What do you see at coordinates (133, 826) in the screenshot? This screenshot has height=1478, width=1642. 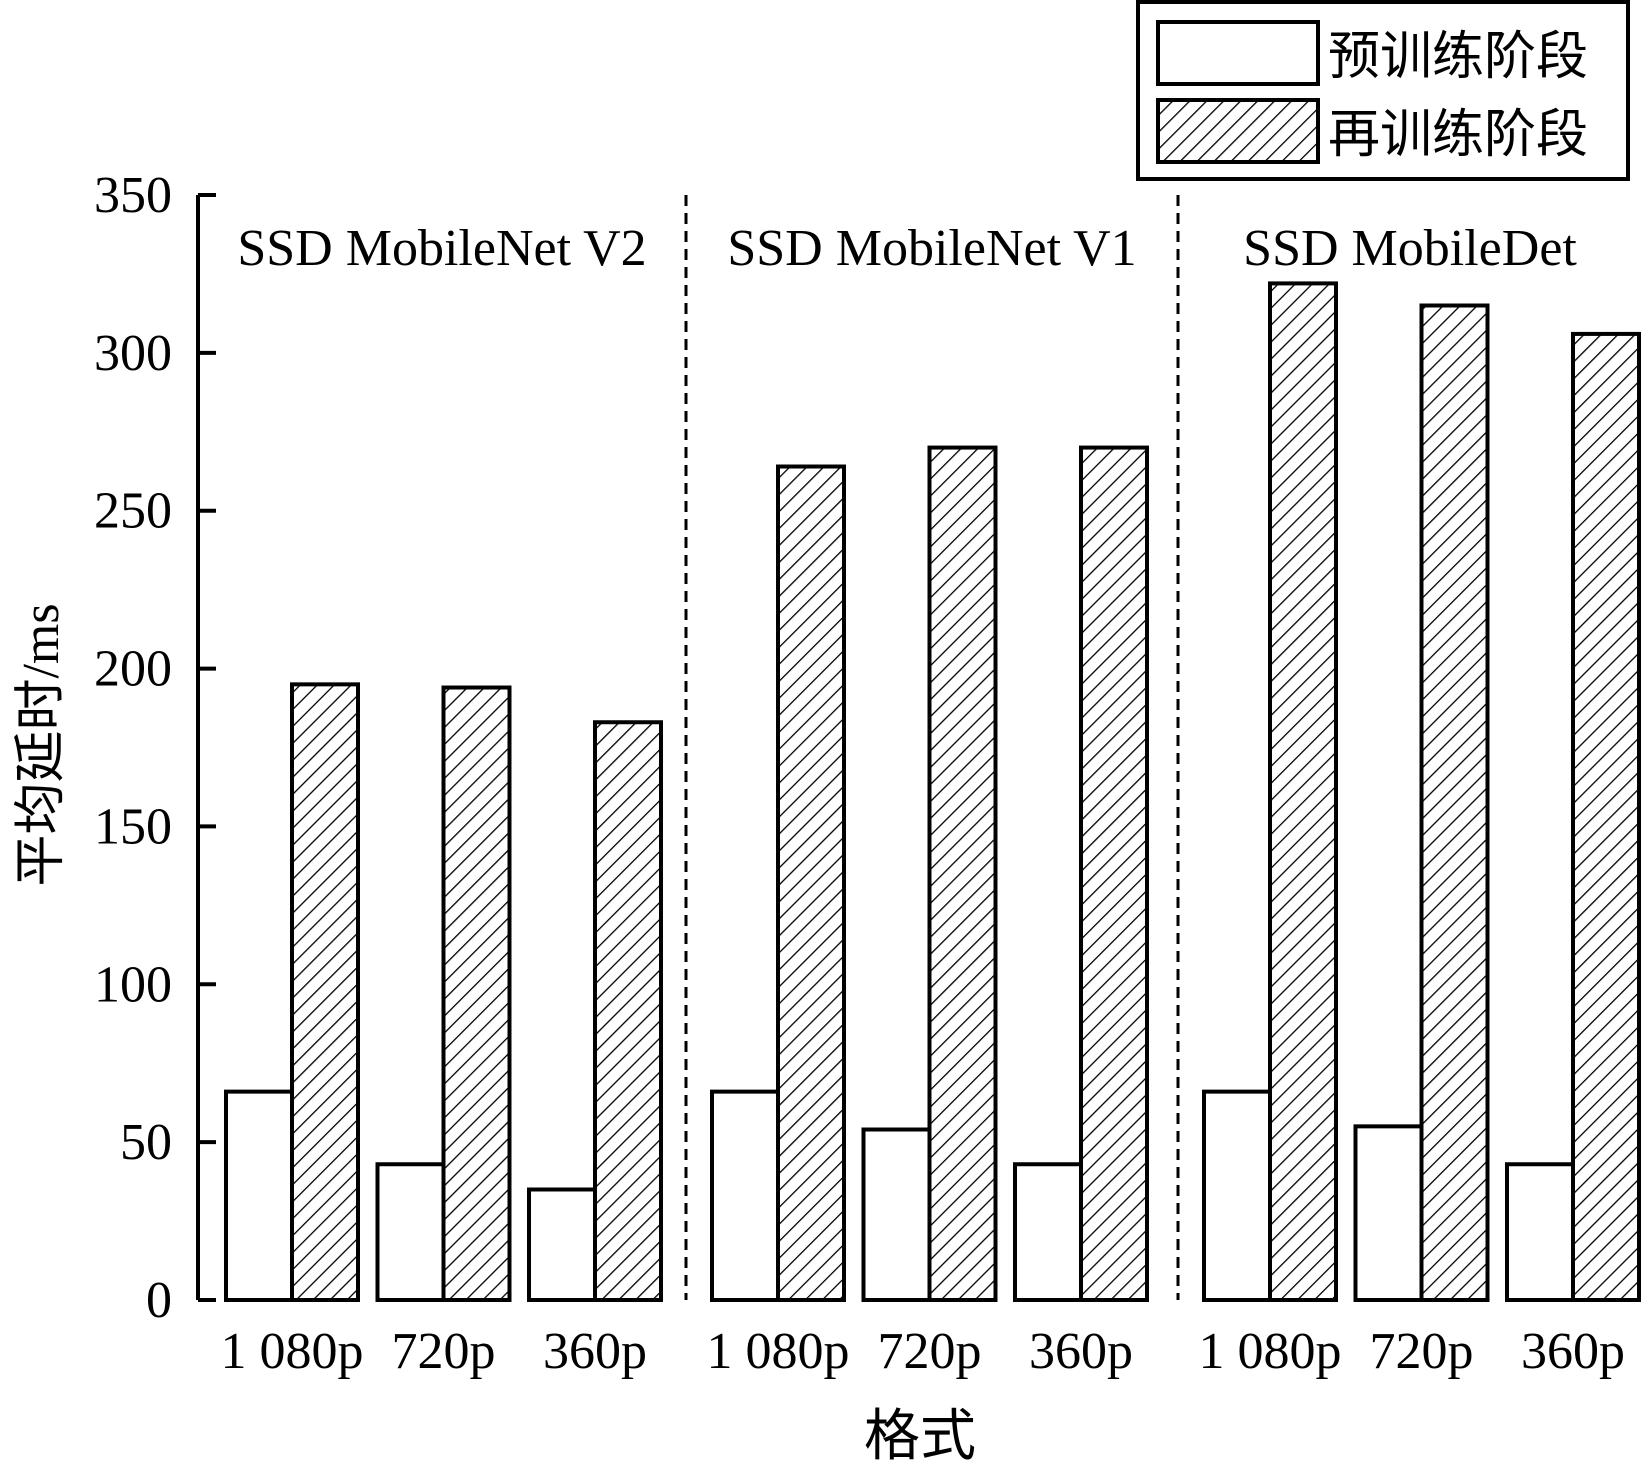 I see `y-tick-label: 150` at bounding box center [133, 826].